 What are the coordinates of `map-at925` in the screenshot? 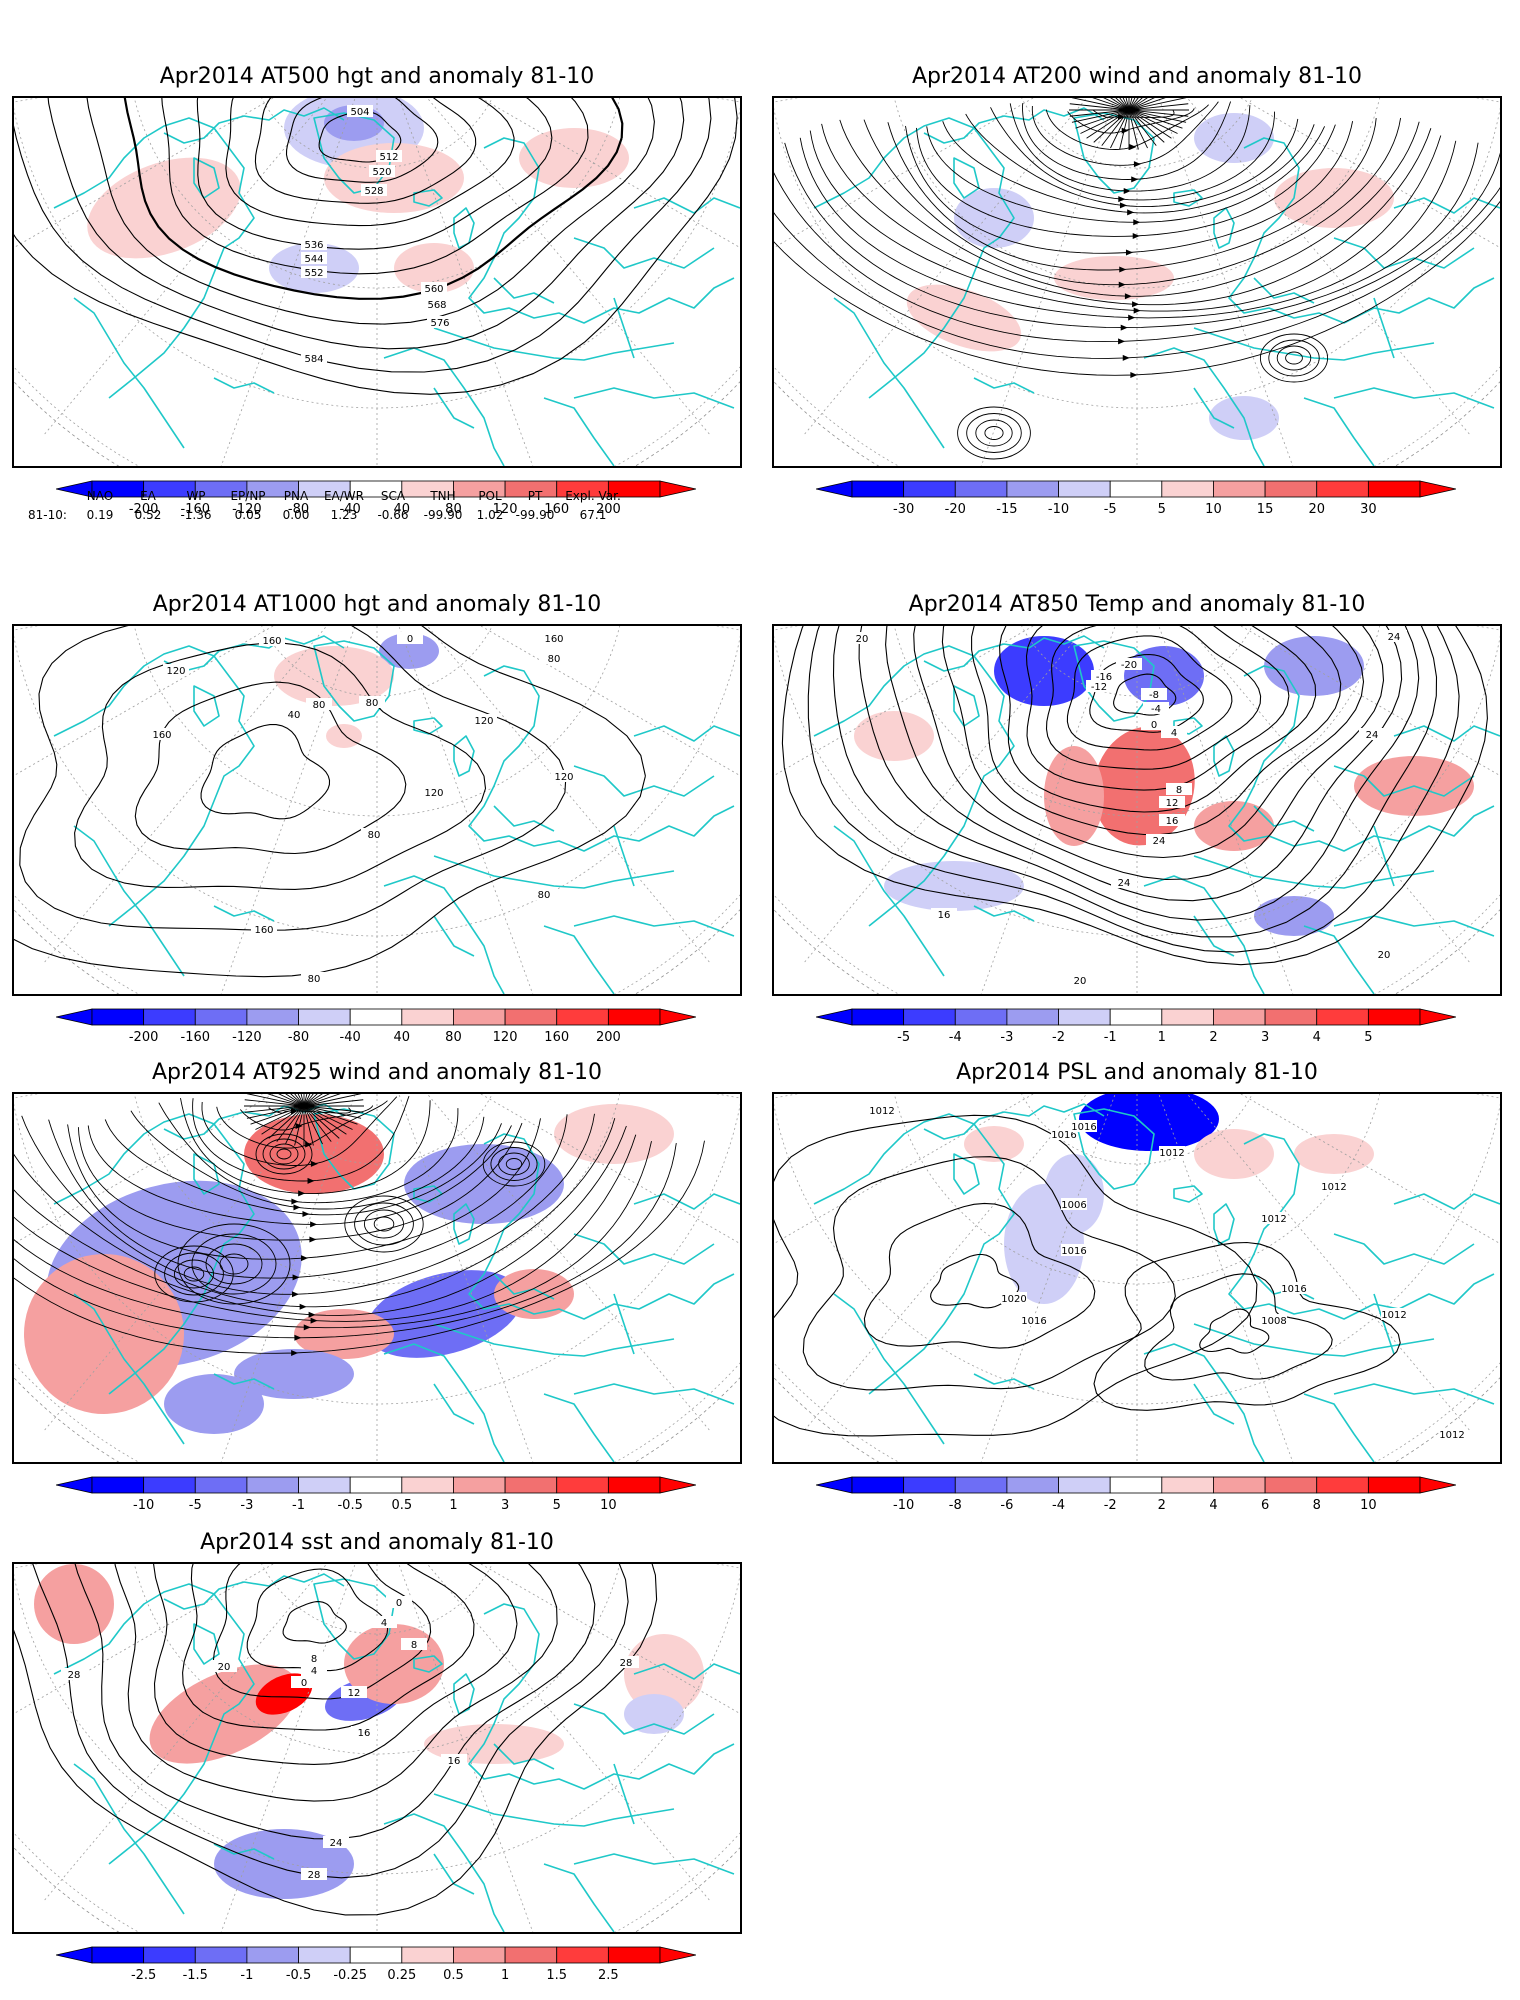 It's located at (377, 1278).